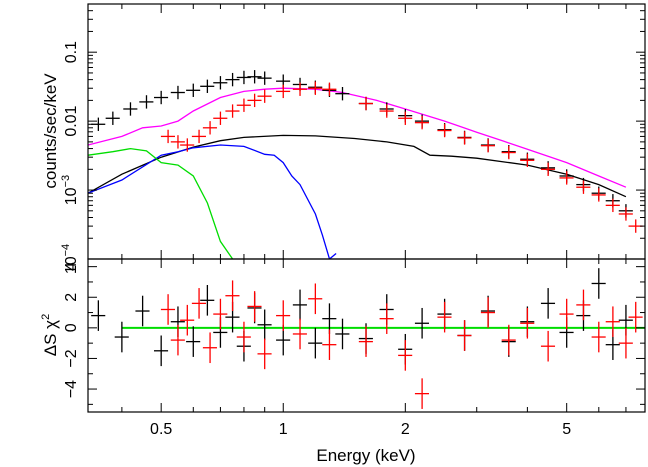  Describe the element at coordinates (50, 131) in the screenshot. I see `y-axis-label-spectrum: counts/sec/keV` at that location.